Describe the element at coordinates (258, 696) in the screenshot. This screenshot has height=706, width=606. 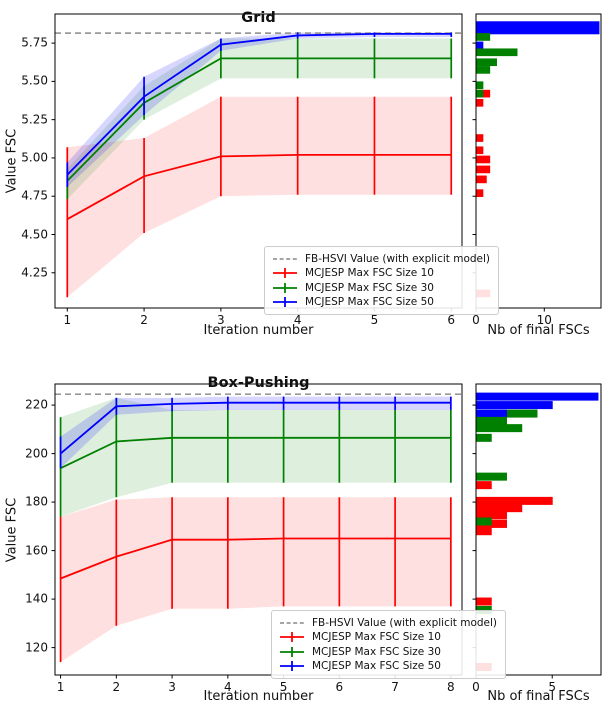
I see `box-pushing-x-axis-label: Iteration number` at that location.